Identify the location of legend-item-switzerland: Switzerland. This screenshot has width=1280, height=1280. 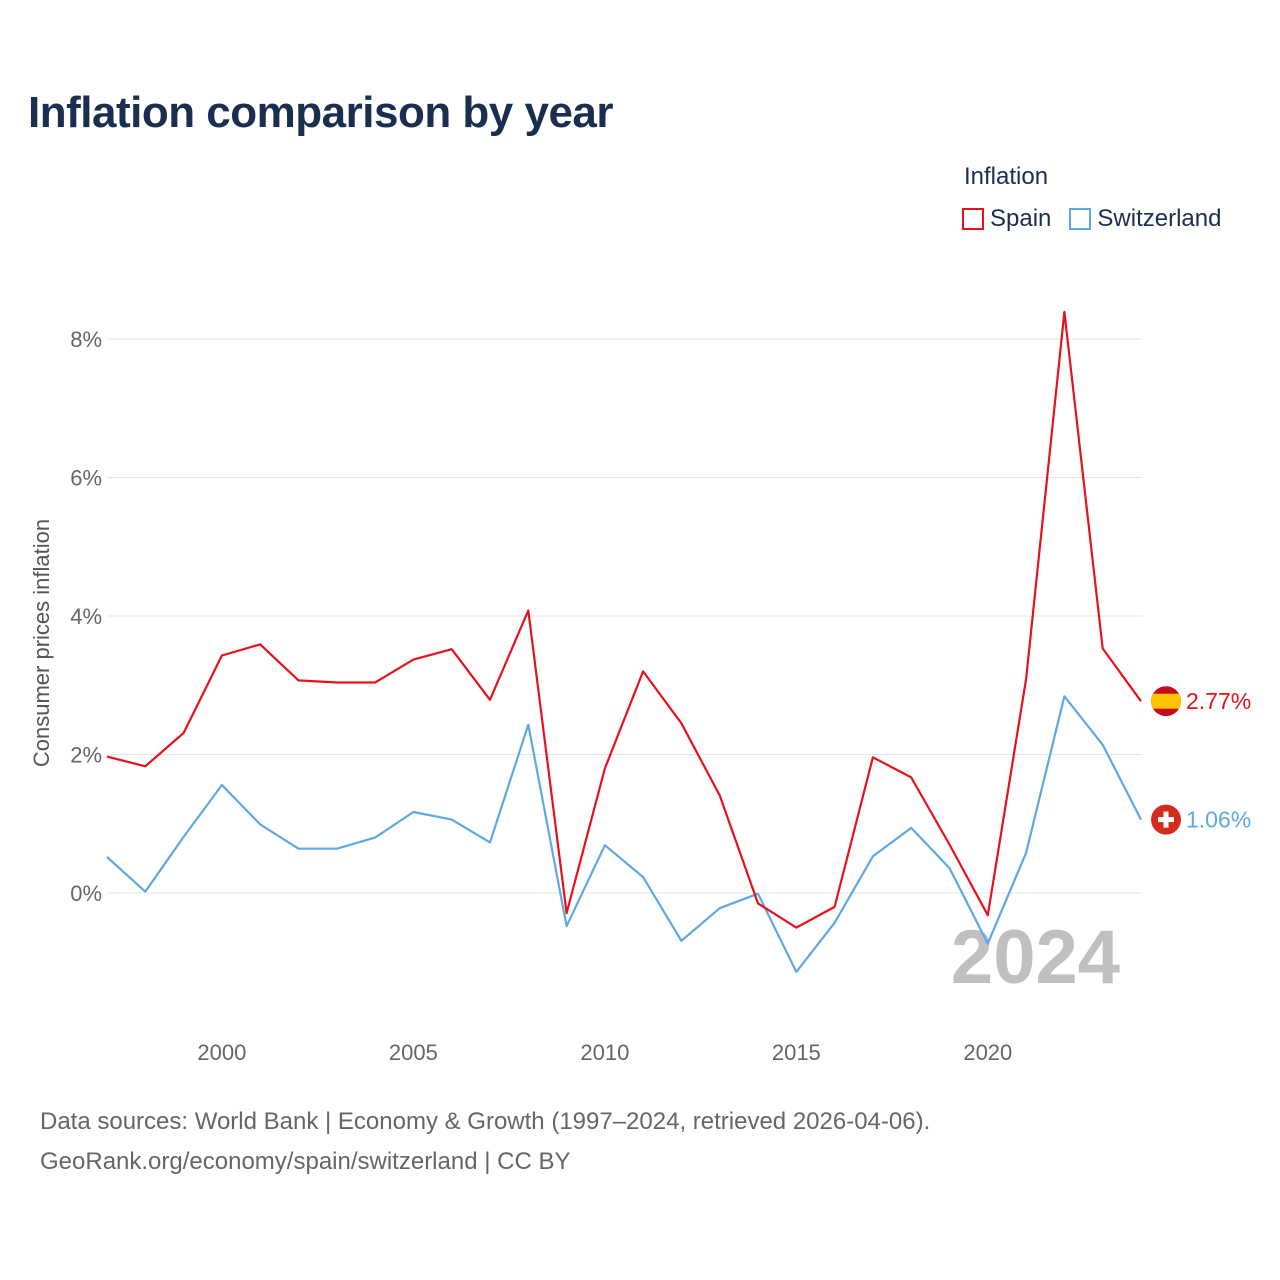
(1145, 219).